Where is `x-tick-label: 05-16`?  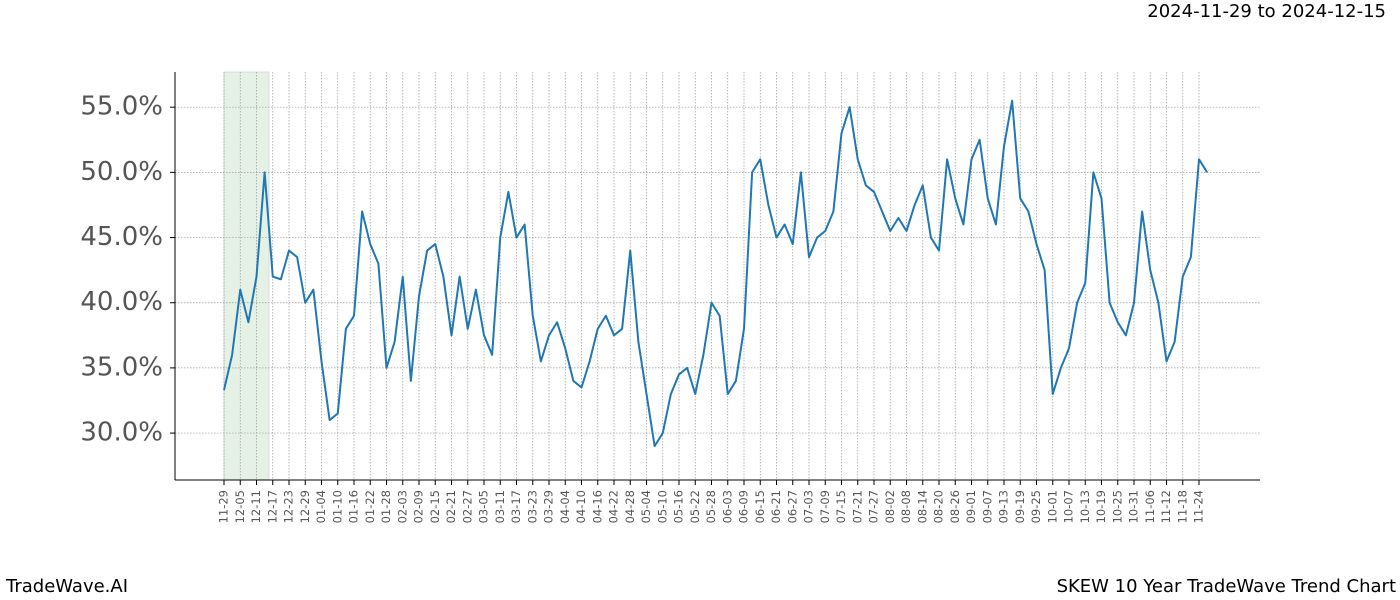 x-tick-label: 05-16 is located at coordinates (679, 506).